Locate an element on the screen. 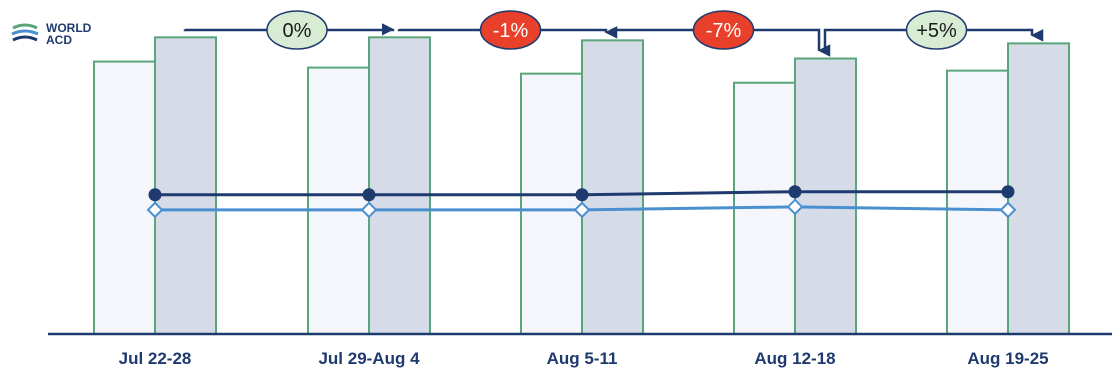 The image size is (1112, 371). change-label-3: -7% is located at coordinates (724, 31).